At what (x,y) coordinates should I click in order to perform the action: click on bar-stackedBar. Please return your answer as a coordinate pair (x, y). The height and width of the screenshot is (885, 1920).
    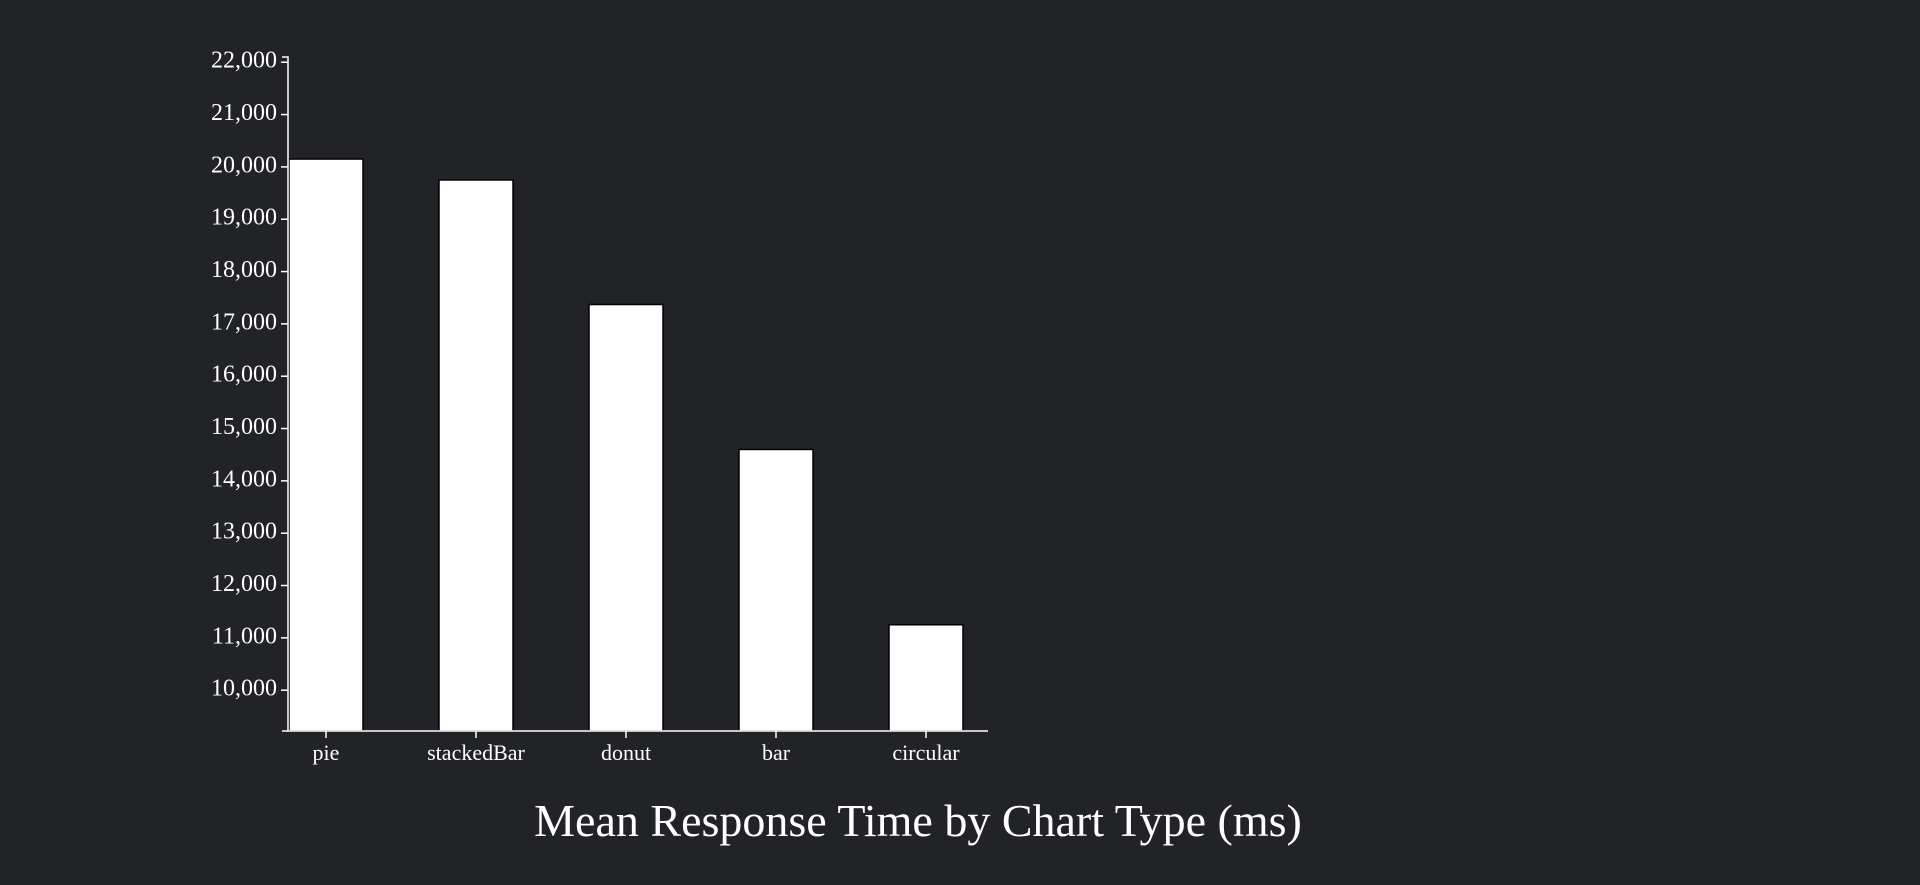
    Looking at the image, I should click on (476, 455).